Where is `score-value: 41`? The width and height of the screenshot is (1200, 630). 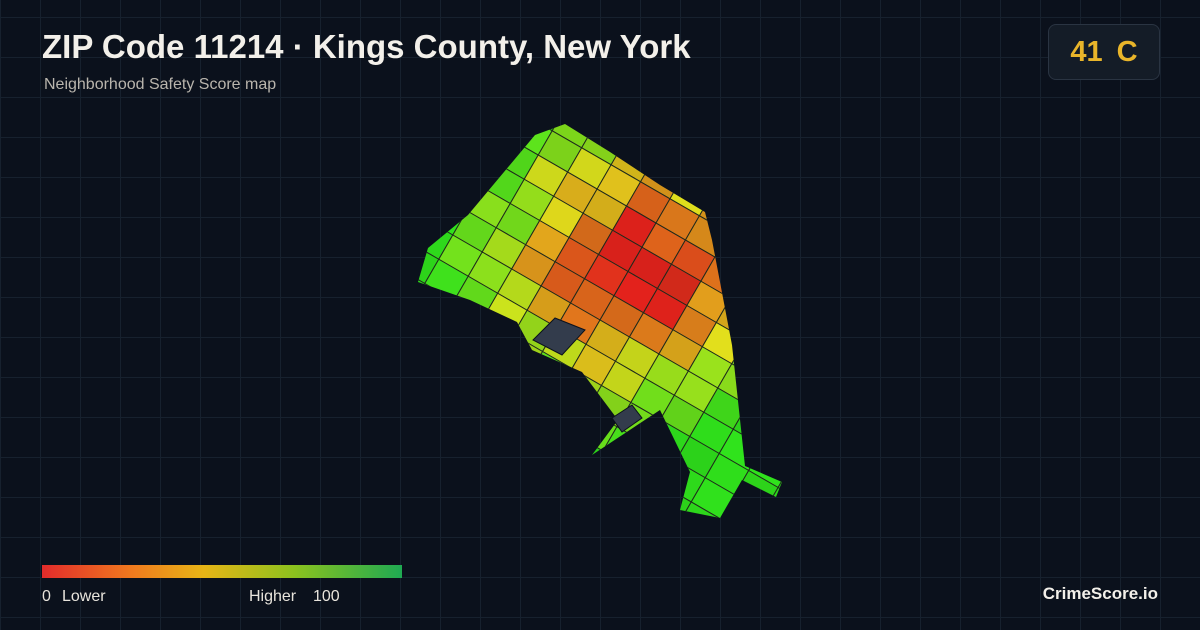 score-value: 41 is located at coordinates (1086, 51).